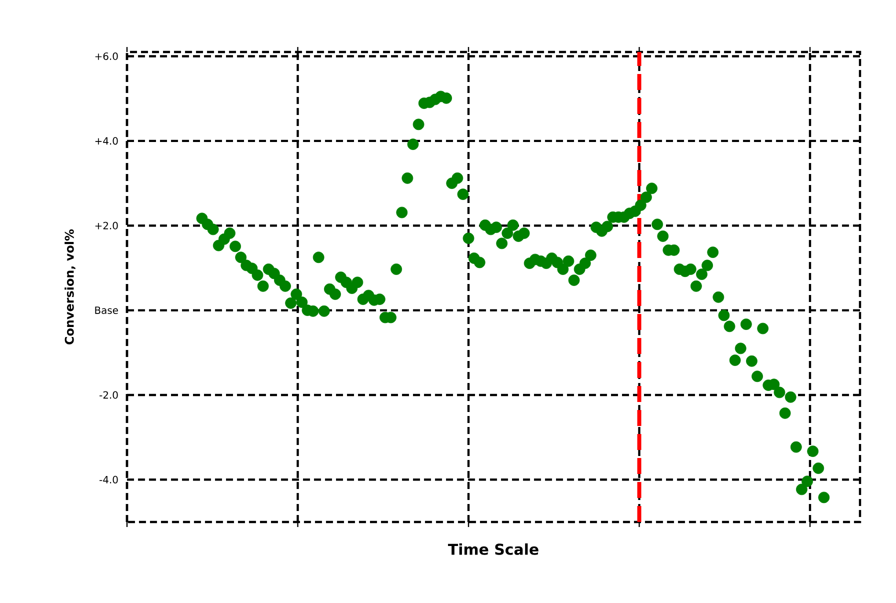 The height and width of the screenshot is (603, 896). What do you see at coordinates (109, 395) in the screenshot?
I see `y-tick-label: -2.0` at bounding box center [109, 395].